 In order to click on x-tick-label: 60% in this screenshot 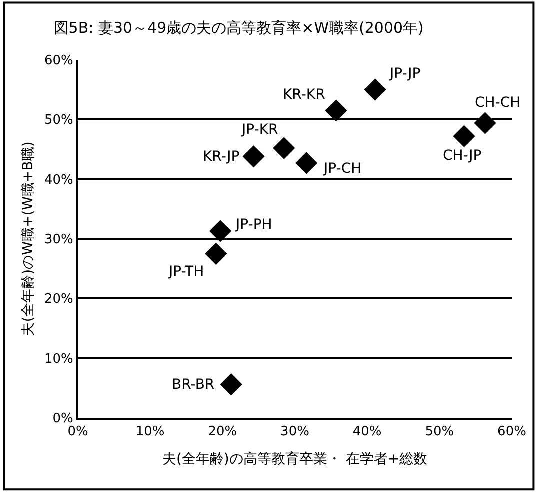, I will do `click(512, 432)`.